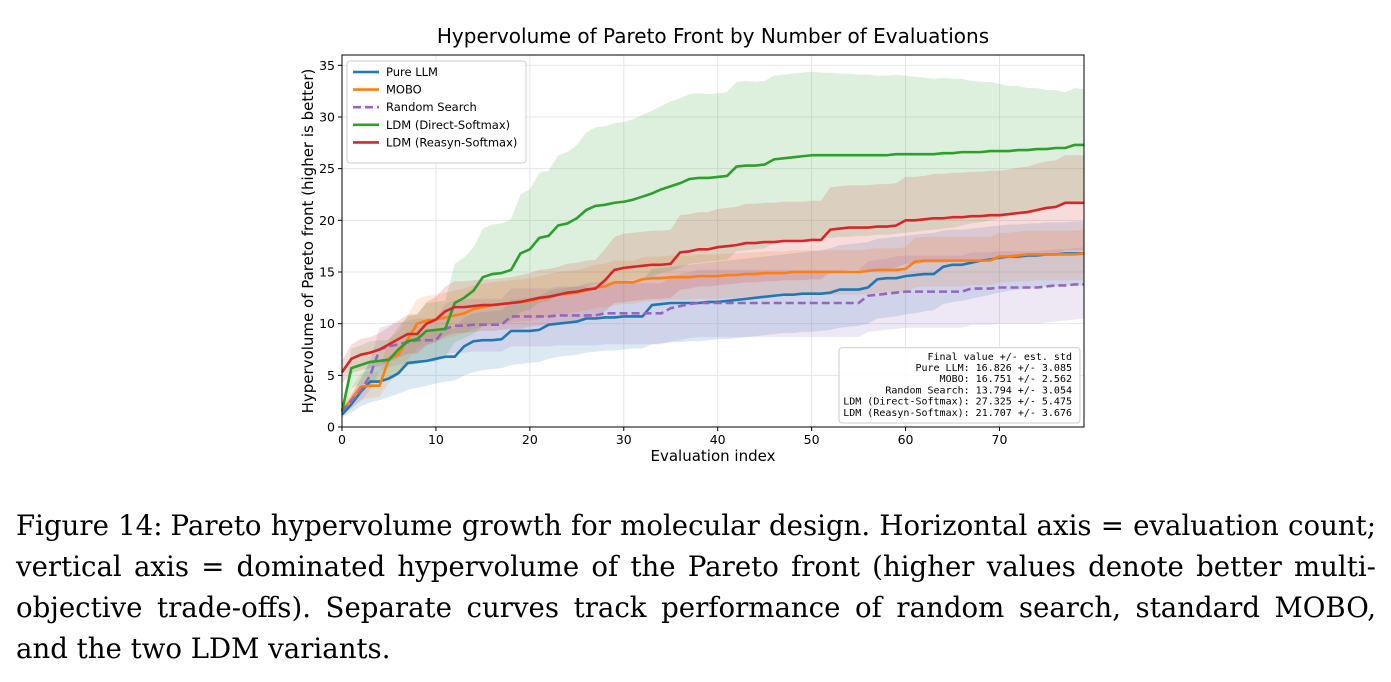 The image size is (1391, 682). What do you see at coordinates (624, 439) in the screenshot?
I see `x-tick-label: 30` at bounding box center [624, 439].